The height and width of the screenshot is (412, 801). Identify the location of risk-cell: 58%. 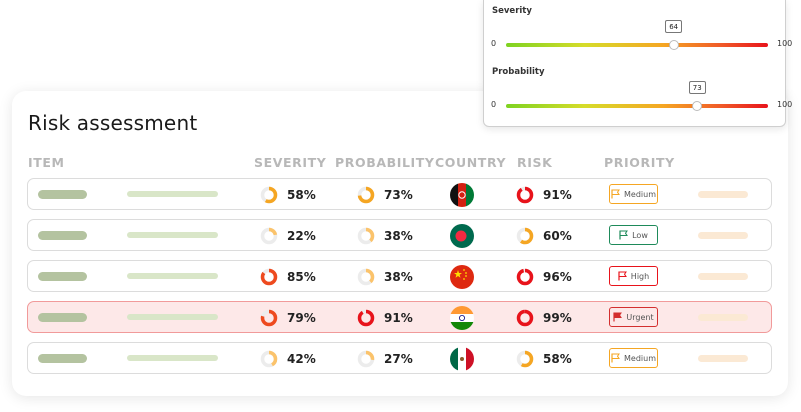
(544, 359).